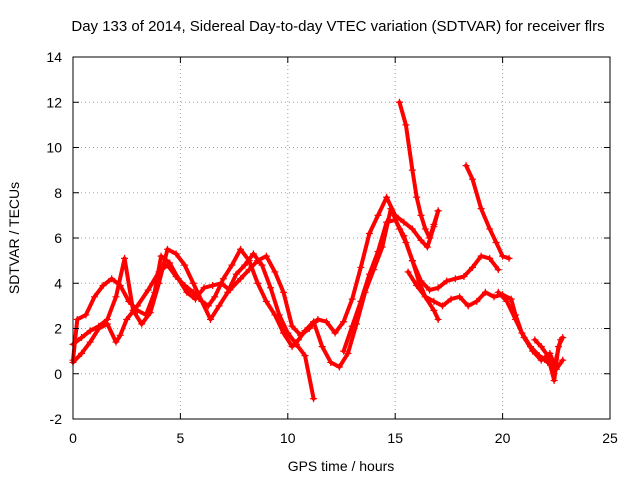 This screenshot has height=480, width=640. I want to click on x-tick-label: 15, so click(395, 438).